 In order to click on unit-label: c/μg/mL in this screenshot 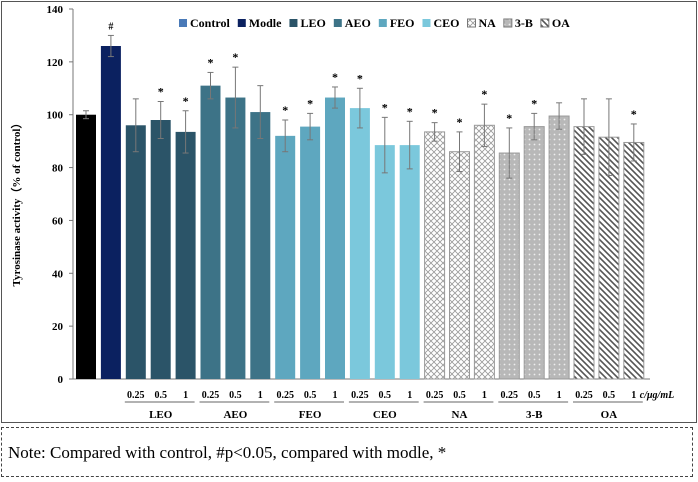, I will do `click(657, 395)`.